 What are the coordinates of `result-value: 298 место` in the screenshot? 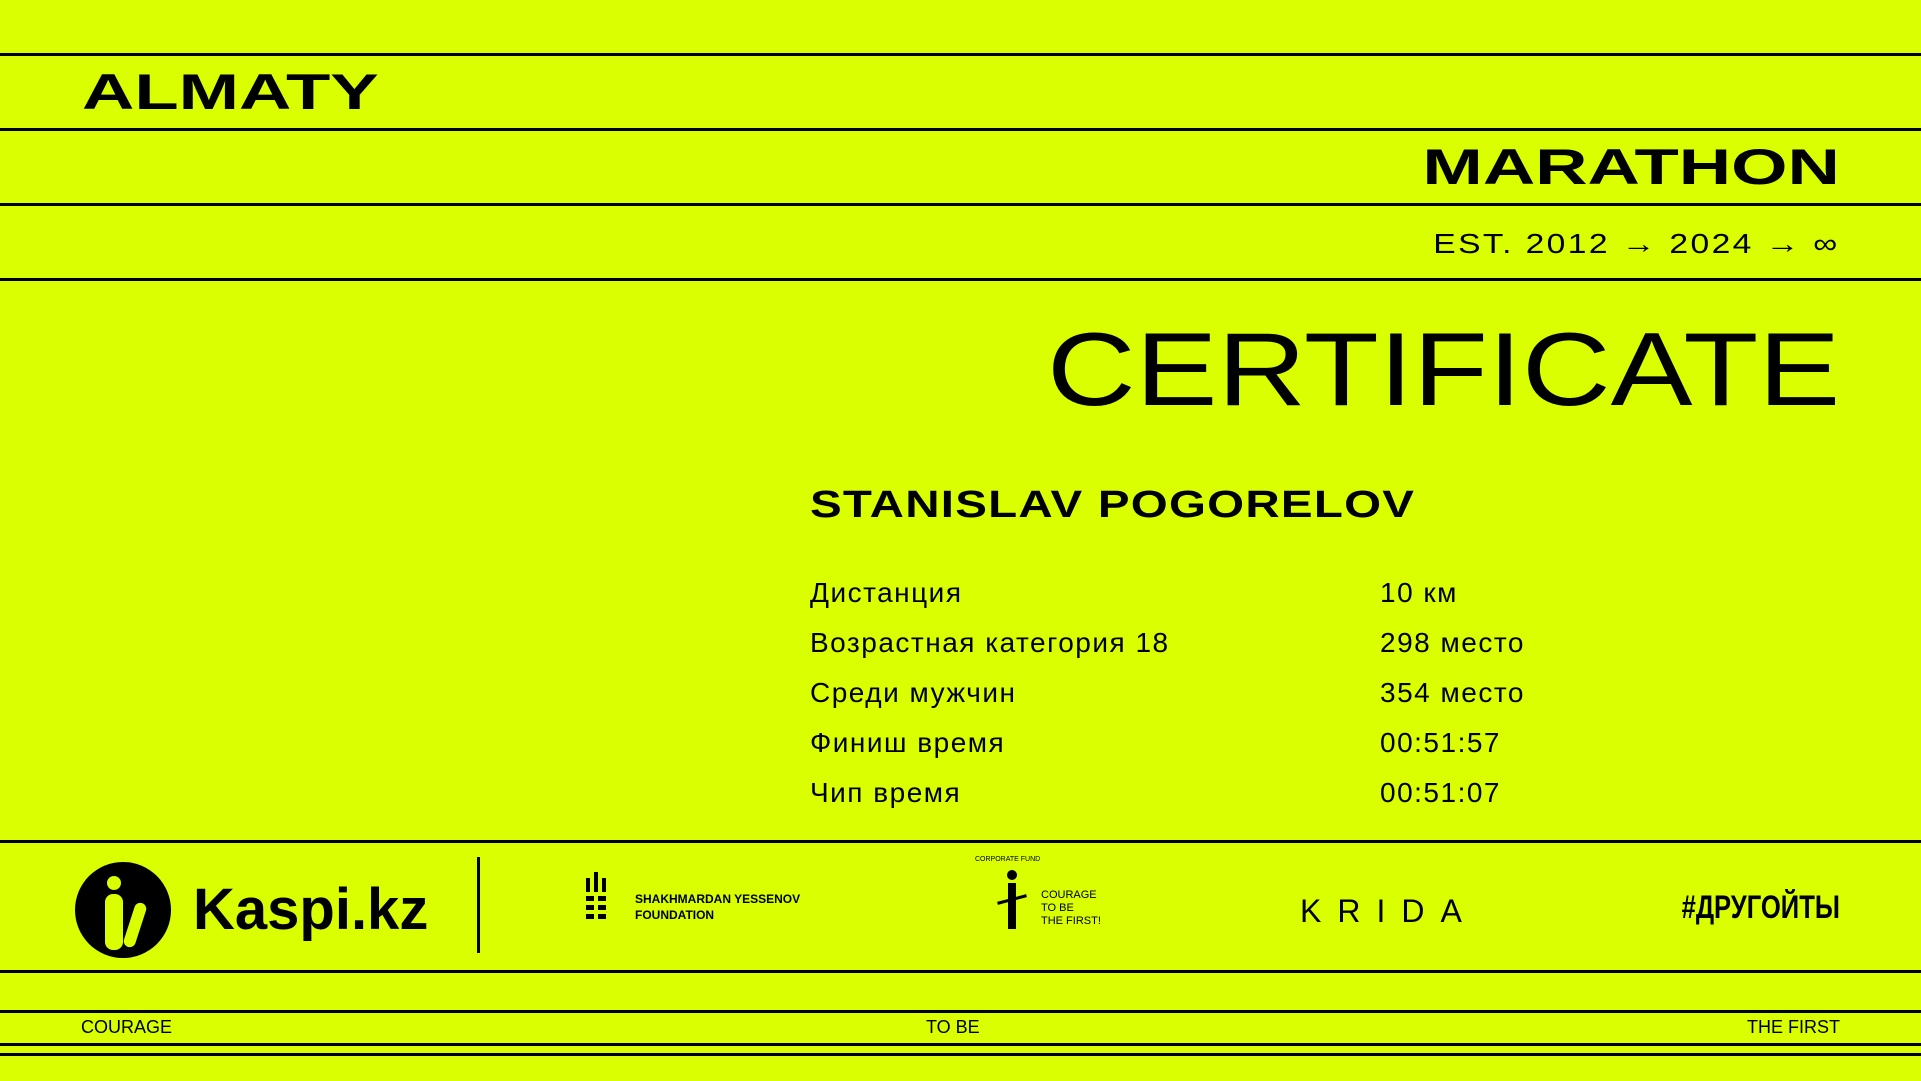 It's located at (1452, 642).